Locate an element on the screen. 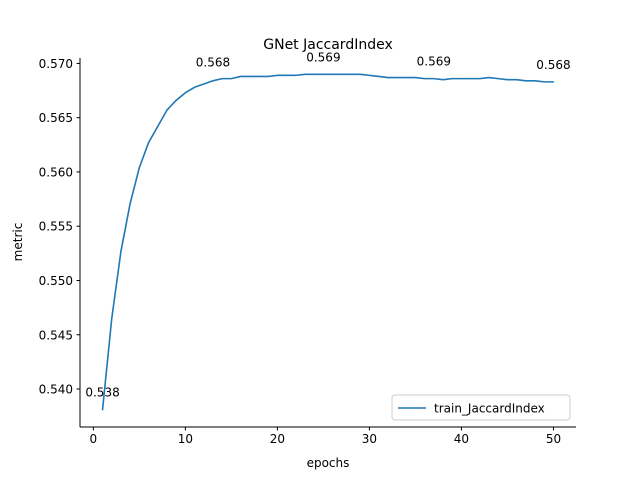 The width and height of the screenshot is (640, 480). x-tick-label: 10 is located at coordinates (185, 439).